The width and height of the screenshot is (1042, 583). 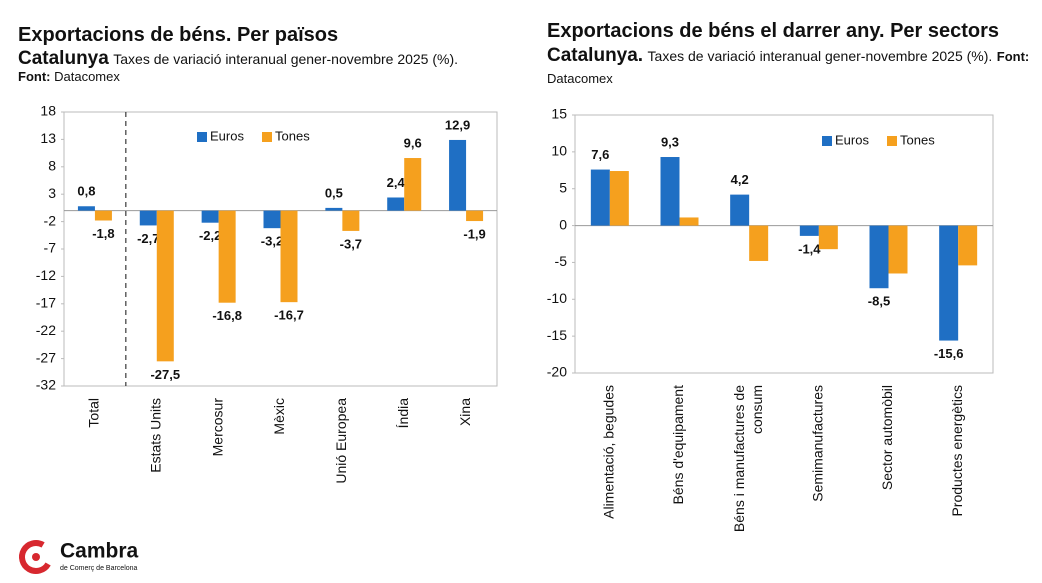 I want to click on y-tick-label: -20, so click(x=557, y=372).